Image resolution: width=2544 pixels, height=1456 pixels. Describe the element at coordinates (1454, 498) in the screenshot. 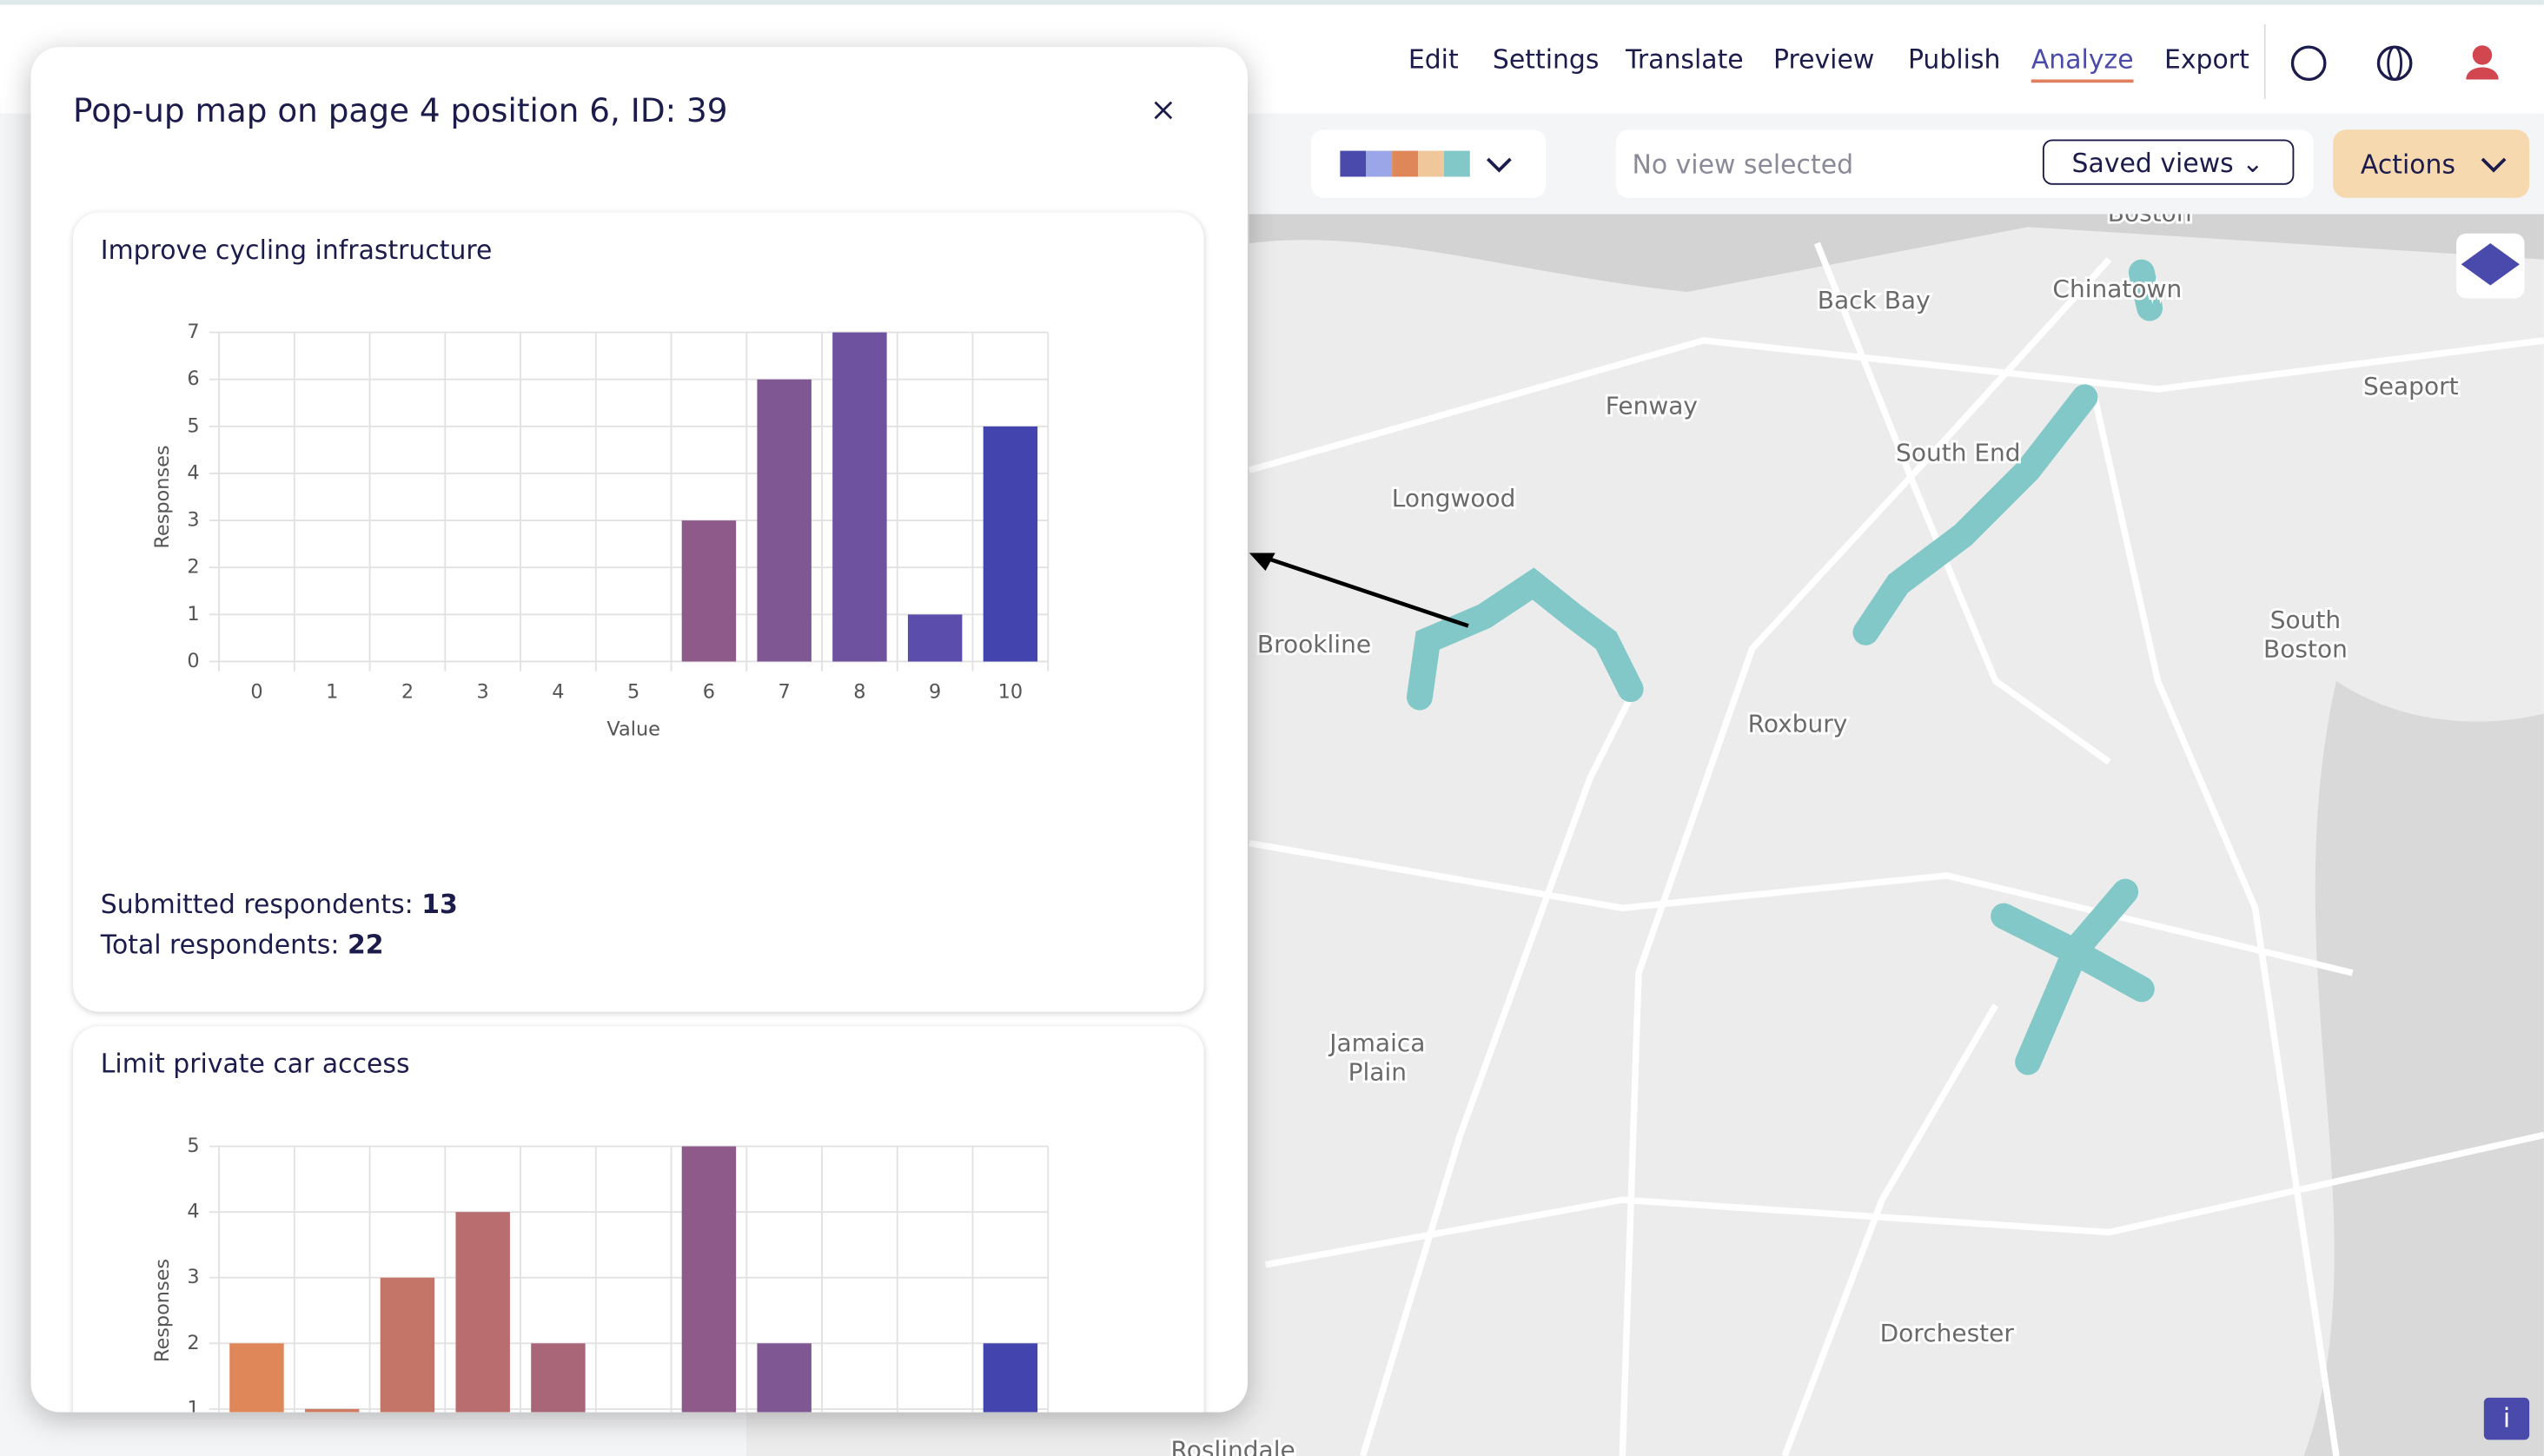

I see `map-label: Longwood` at that location.